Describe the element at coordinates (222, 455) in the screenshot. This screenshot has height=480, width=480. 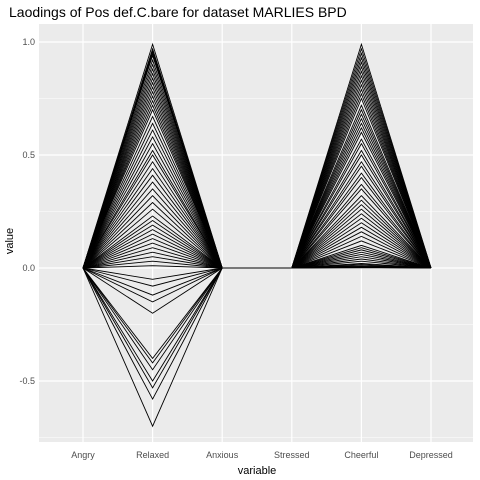
I see `x-tick-label: Anxious` at that location.